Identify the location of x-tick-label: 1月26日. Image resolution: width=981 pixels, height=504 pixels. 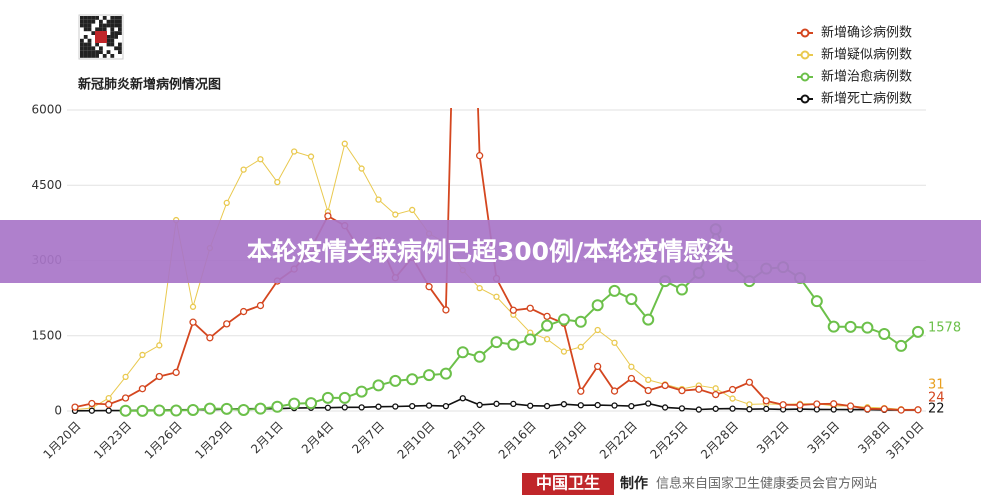
(163, 440).